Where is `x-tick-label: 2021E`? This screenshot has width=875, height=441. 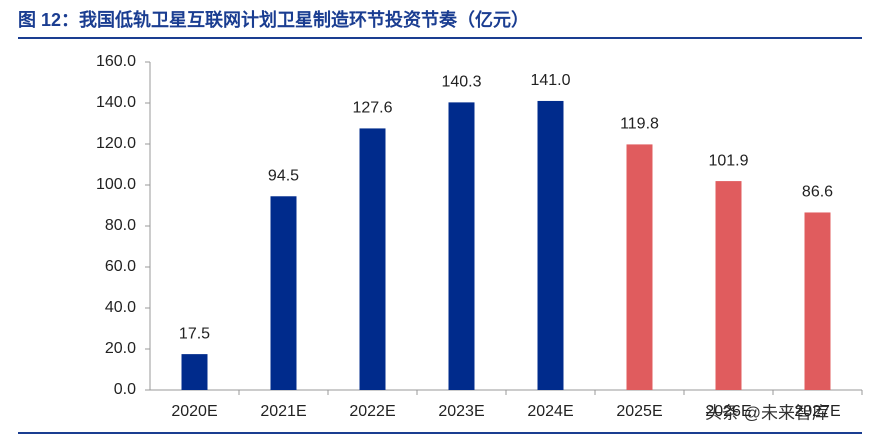
x-tick-label: 2021E is located at coordinates (283, 411).